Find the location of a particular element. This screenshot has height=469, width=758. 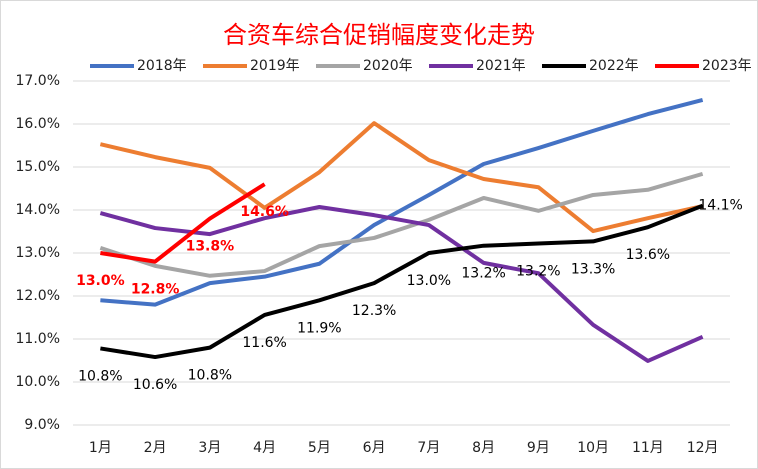

y-tick-label: 12.0% is located at coordinates (38, 296).